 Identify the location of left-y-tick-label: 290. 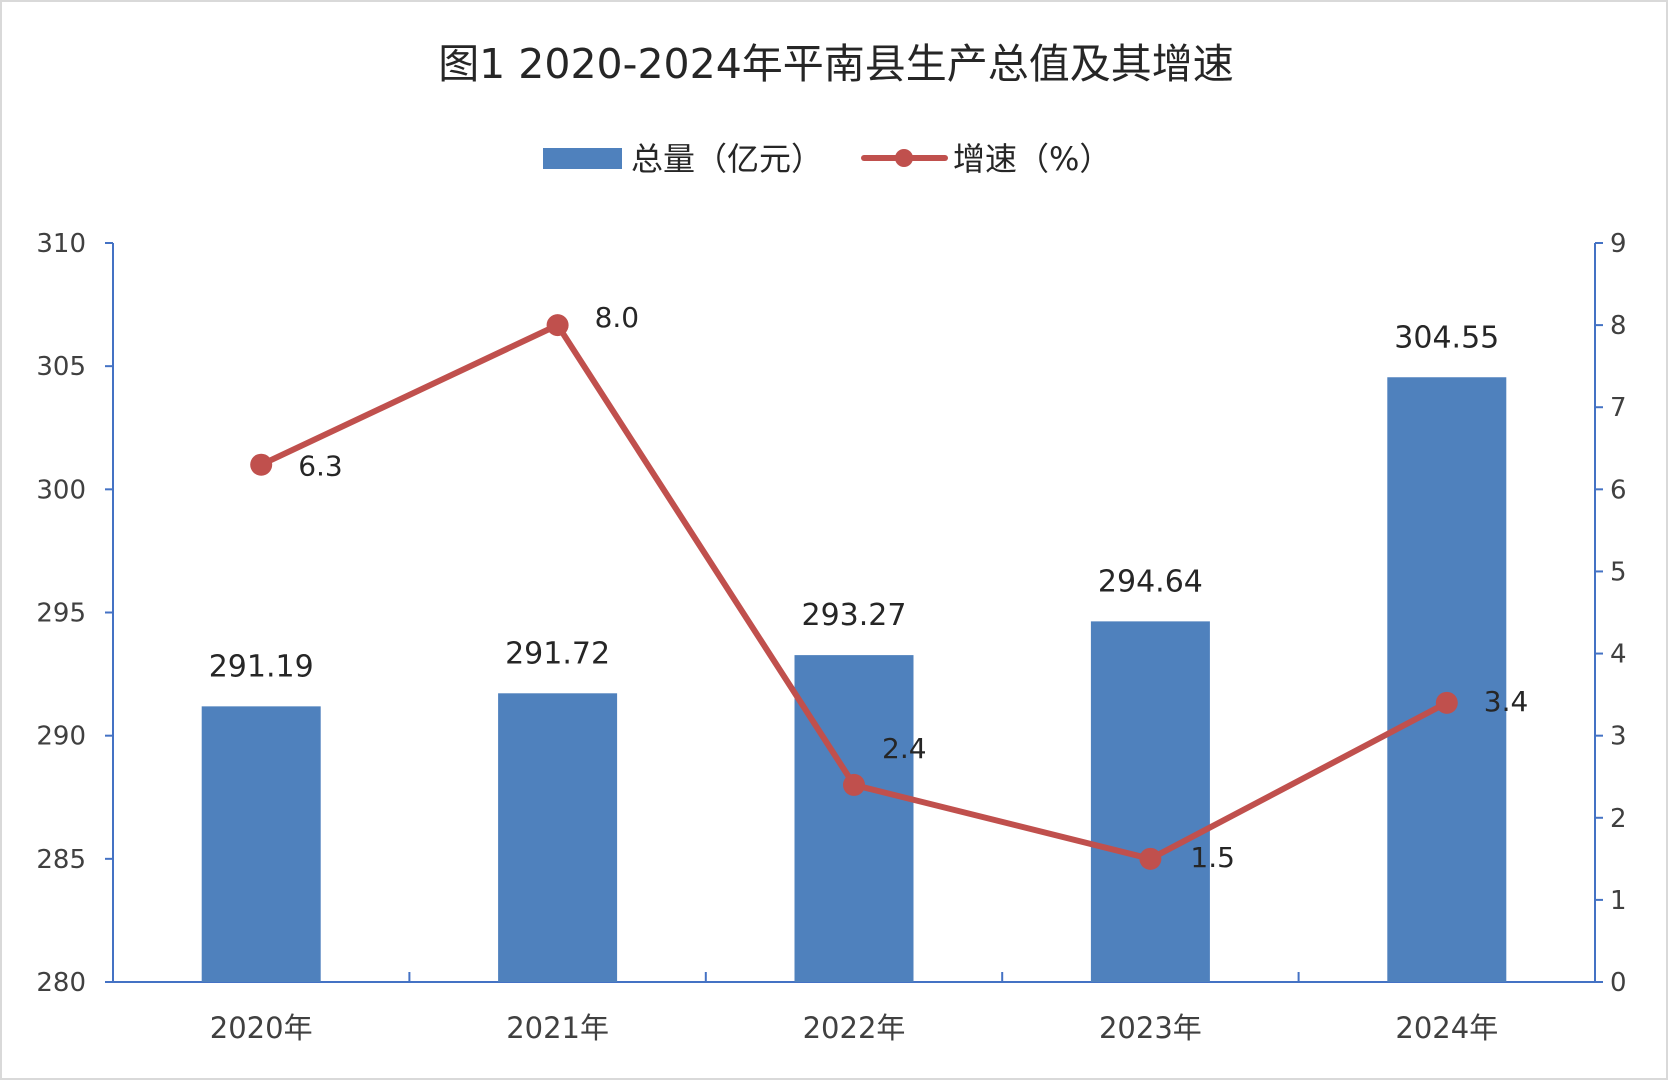
(61, 737).